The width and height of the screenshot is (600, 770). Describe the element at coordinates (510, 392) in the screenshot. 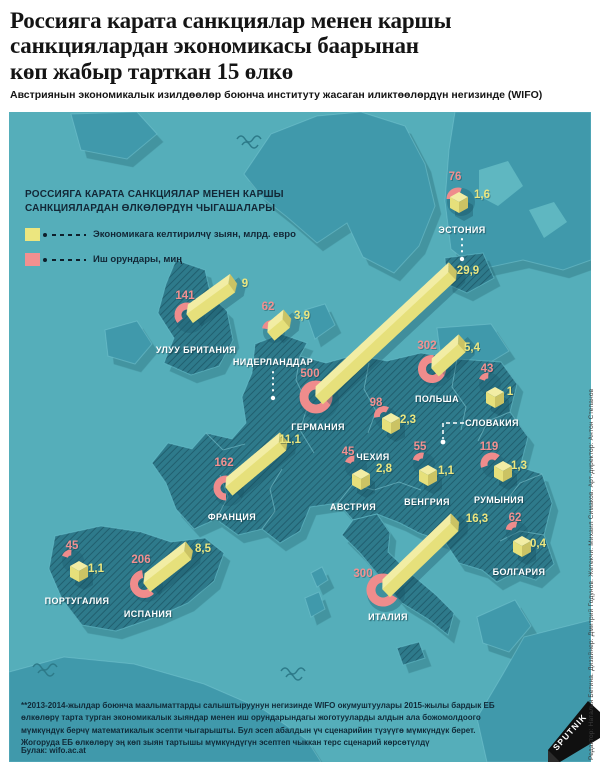

I see `slovakia-damage-value: 1` at that location.